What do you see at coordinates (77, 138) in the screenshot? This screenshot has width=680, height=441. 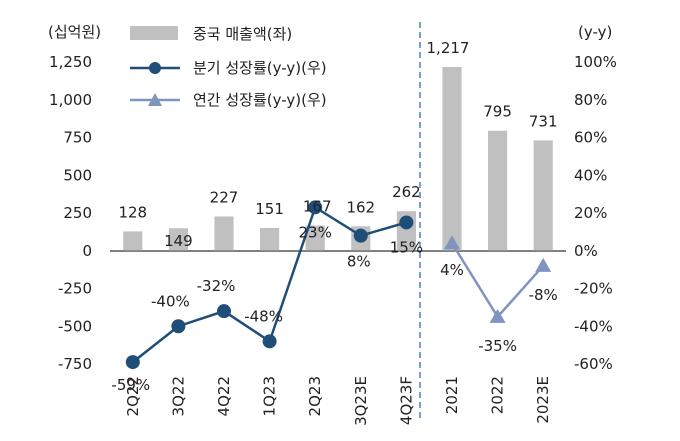 I see `left-tick-label: 750` at bounding box center [77, 138].